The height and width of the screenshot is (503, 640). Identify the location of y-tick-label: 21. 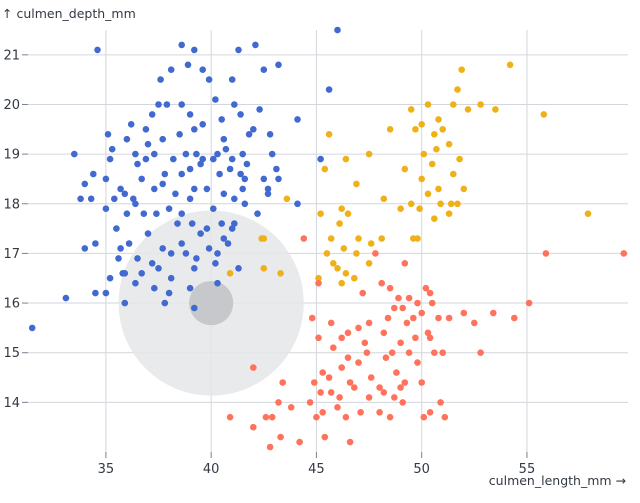
(11, 55).